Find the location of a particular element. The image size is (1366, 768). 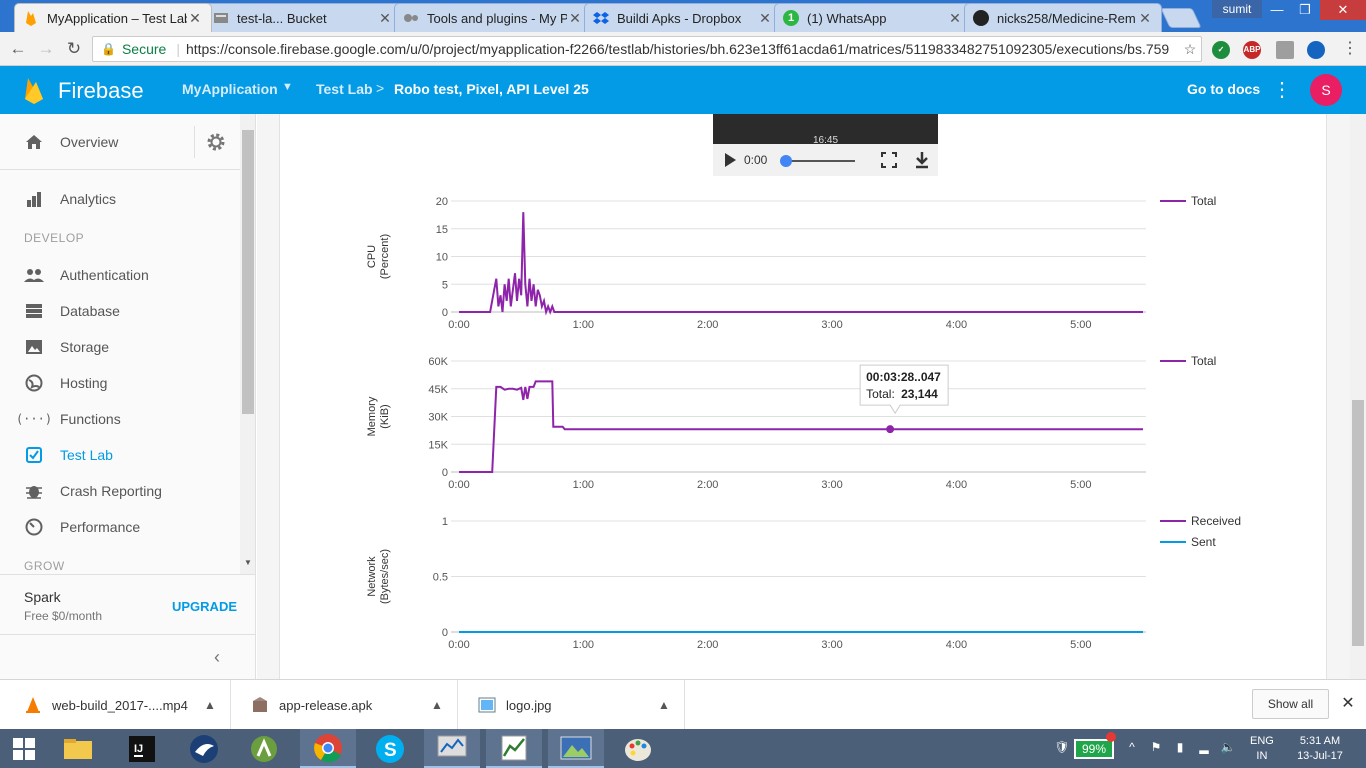

abp-extension-icon: ABP is located at coordinates (1252, 50).